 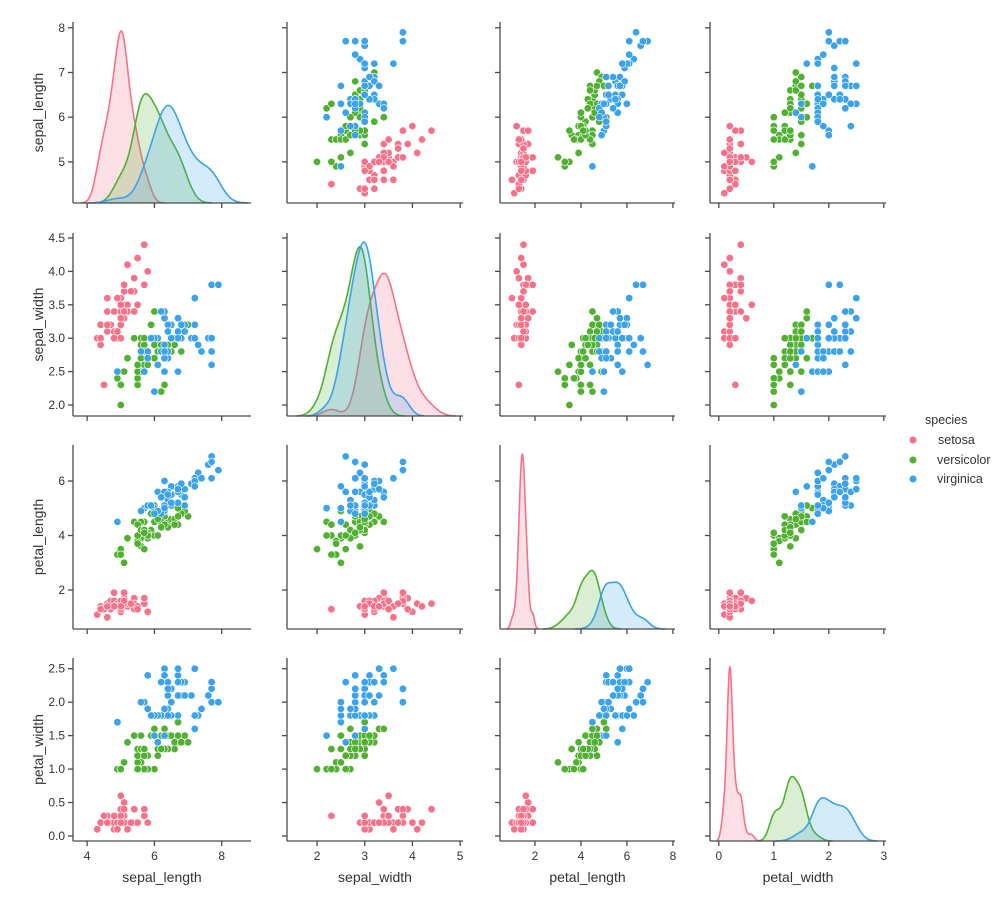 I want to click on y-axis-label: sepal_width, so click(x=38, y=325).